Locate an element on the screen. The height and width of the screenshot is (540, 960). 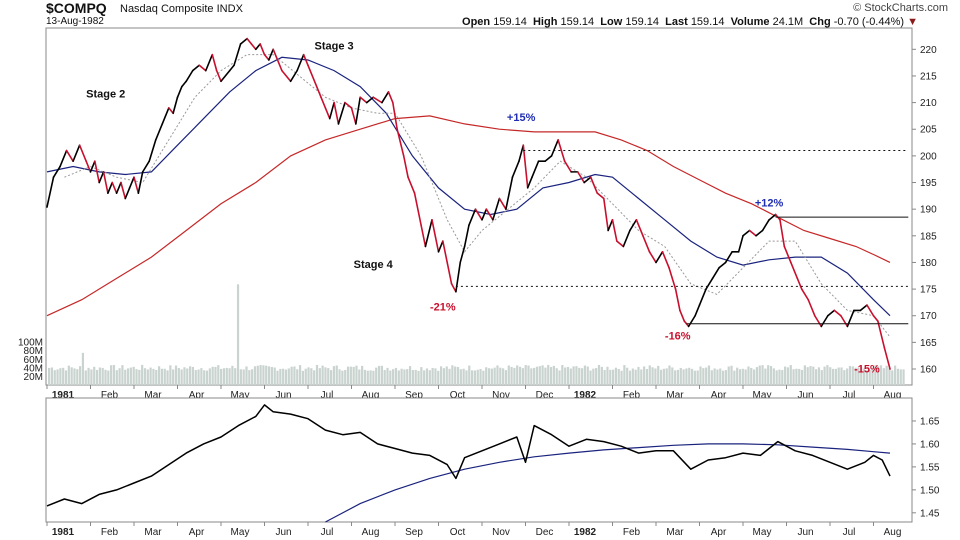
x-tick-label: Mar is located at coordinates (153, 395).